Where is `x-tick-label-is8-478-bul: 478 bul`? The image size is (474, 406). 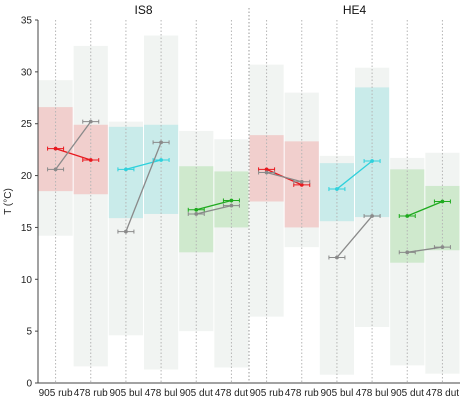 x-tick-label-is8-478-bul: 478 bul is located at coordinates (161, 393).